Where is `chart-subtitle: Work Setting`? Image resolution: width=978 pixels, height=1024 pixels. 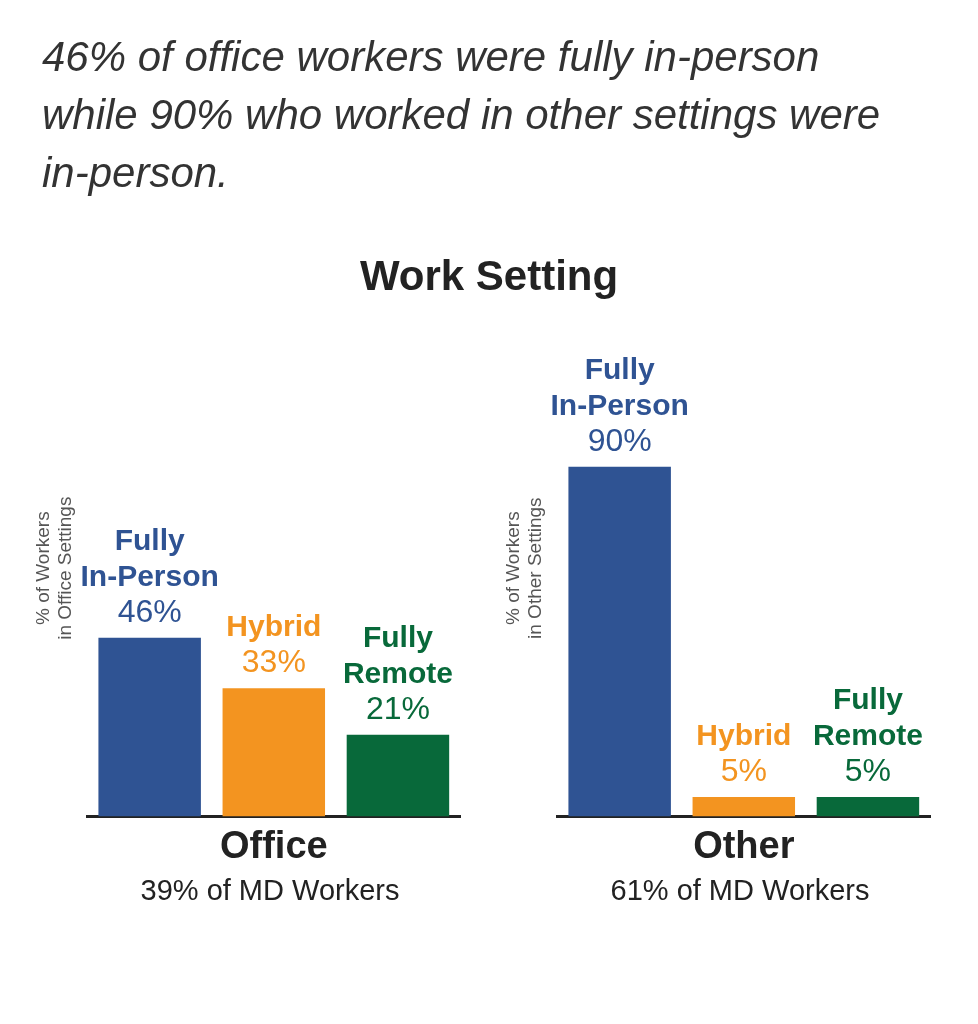 chart-subtitle: Work Setting is located at coordinates (489, 276).